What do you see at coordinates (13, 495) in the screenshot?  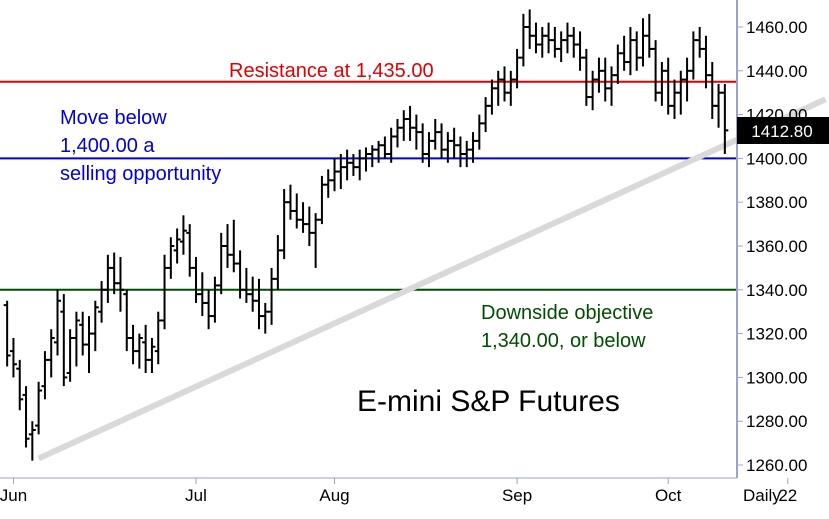 I see `x-tick-label: Jun` at bounding box center [13, 495].